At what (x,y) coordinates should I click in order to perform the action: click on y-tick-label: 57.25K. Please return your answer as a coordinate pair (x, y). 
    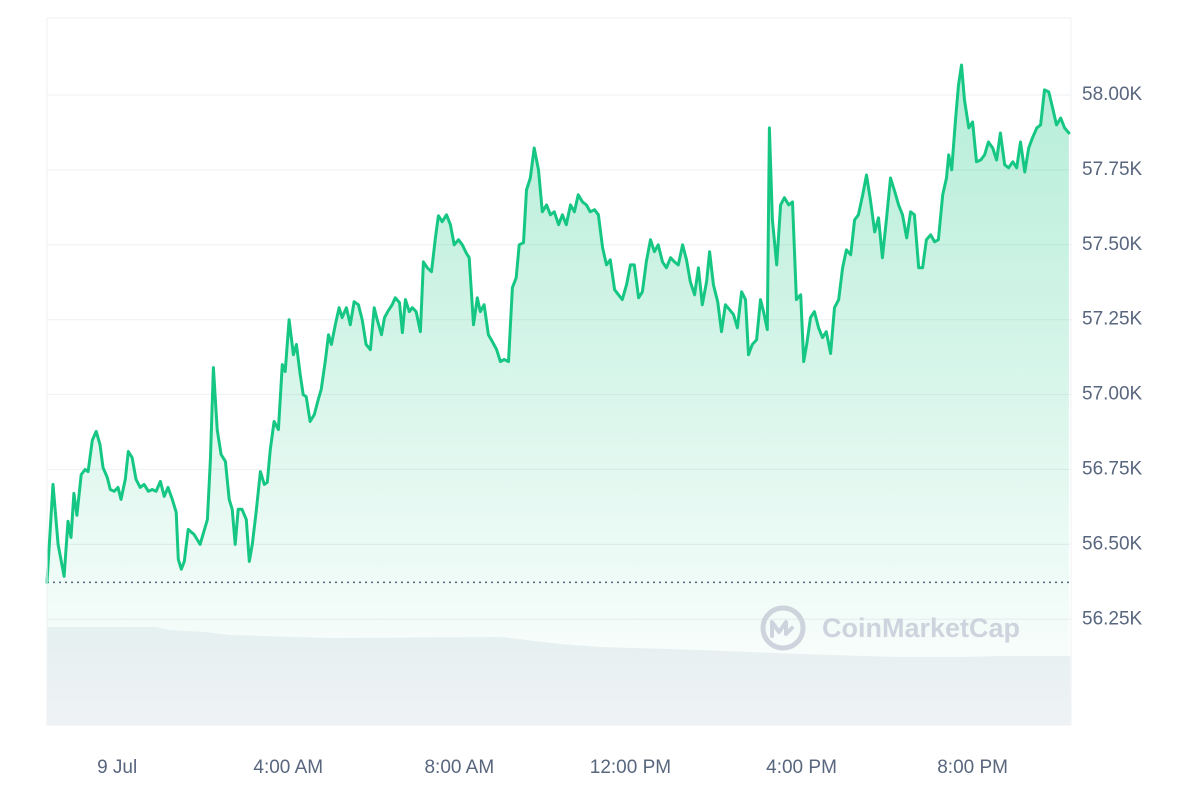
    Looking at the image, I should click on (1112, 319).